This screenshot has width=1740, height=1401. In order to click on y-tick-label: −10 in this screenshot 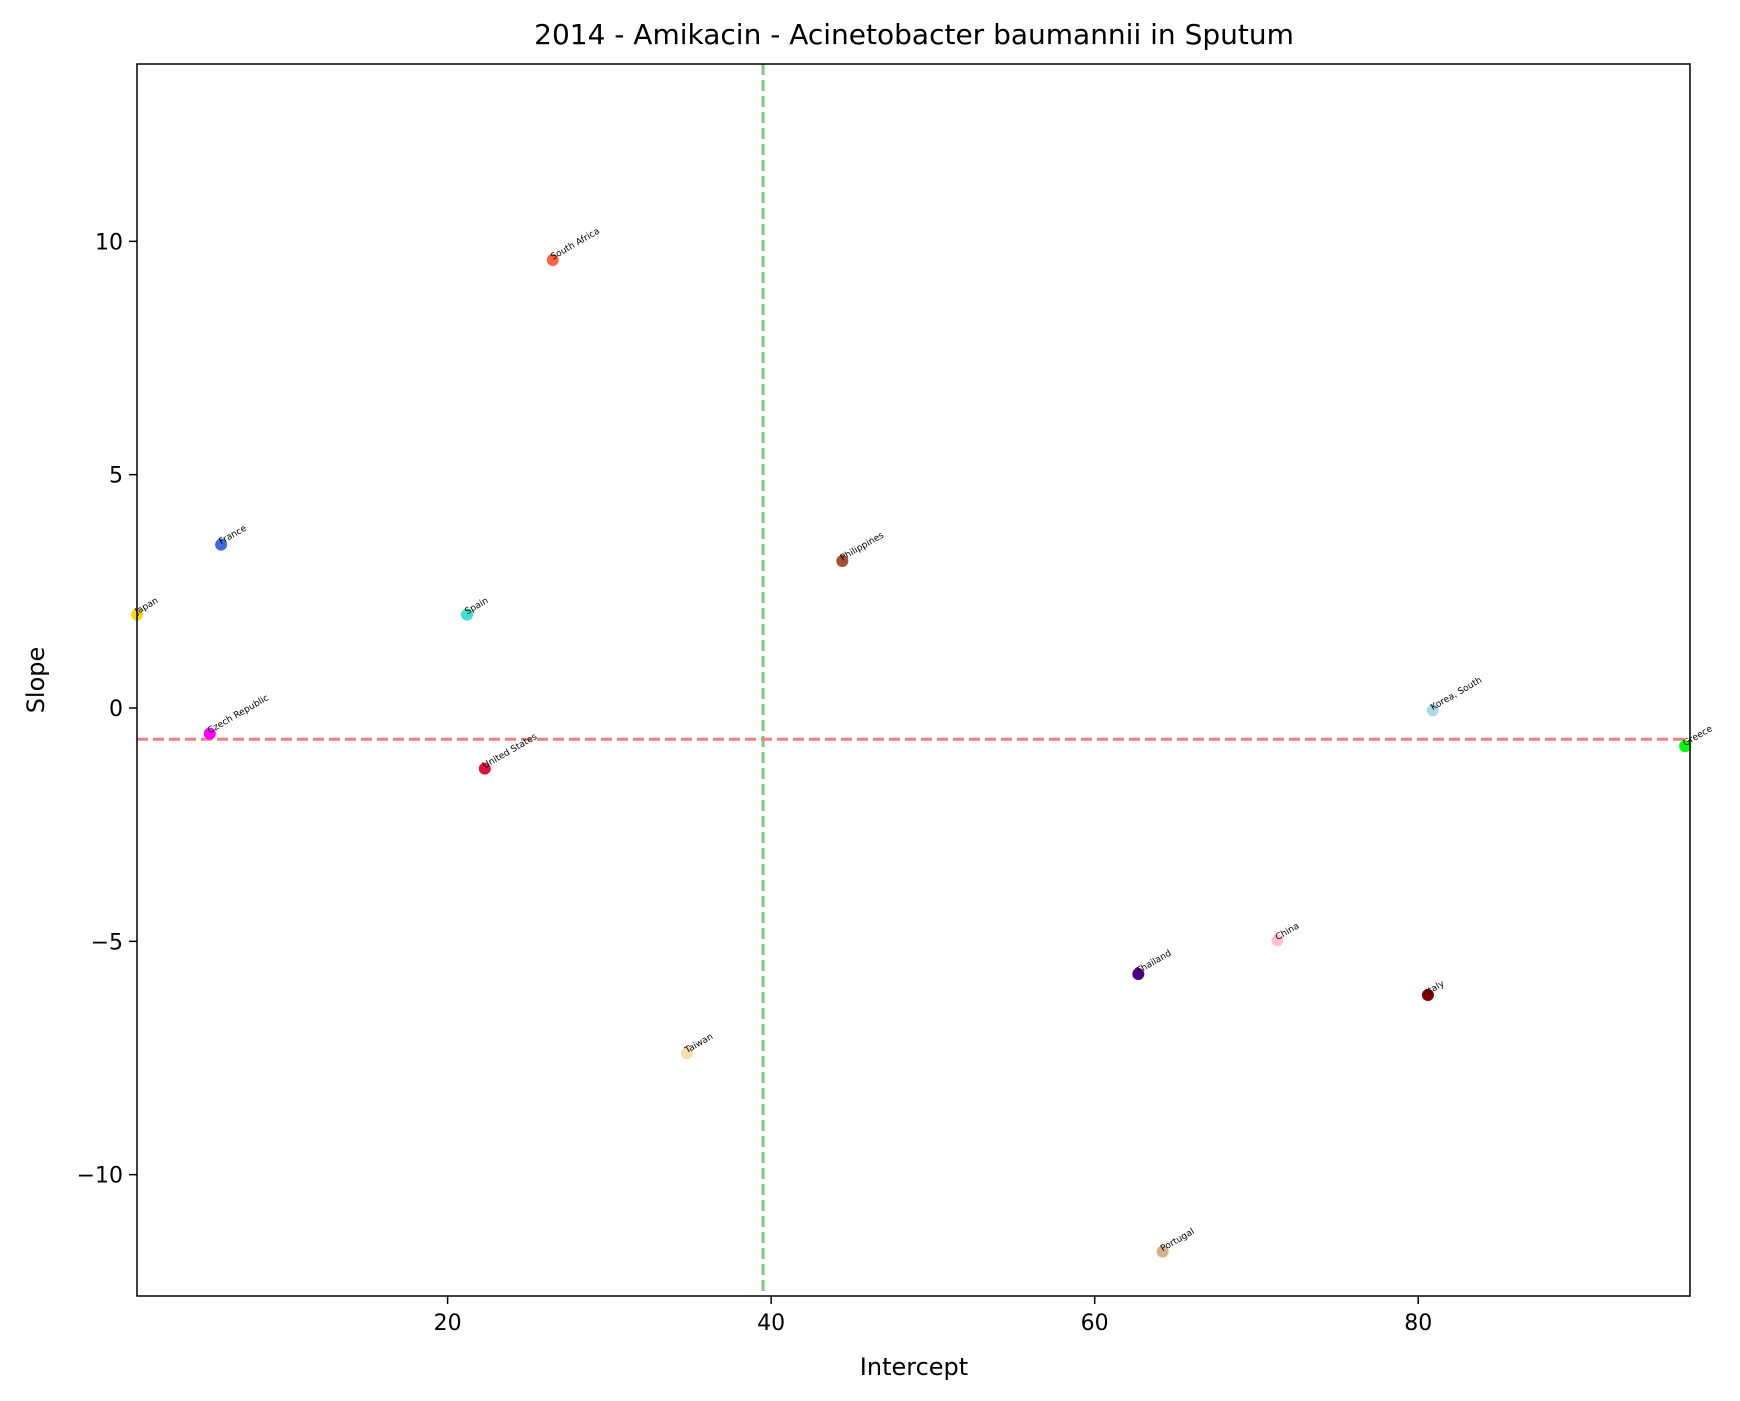, I will do `click(100, 1176)`.